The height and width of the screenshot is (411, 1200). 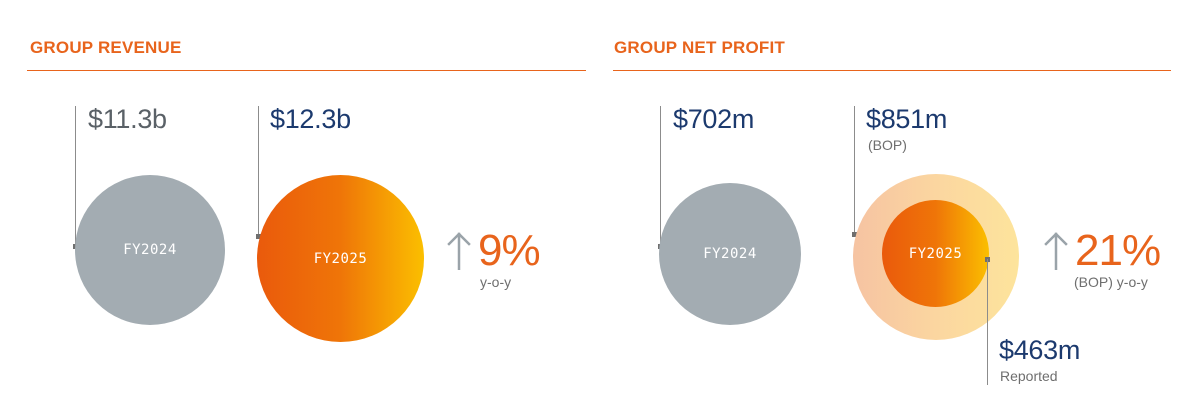 What do you see at coordinates (1029, 376) in the screenshot?
I see `profit-reported-sublabel: Reported` at bounding box center [1029, 376].